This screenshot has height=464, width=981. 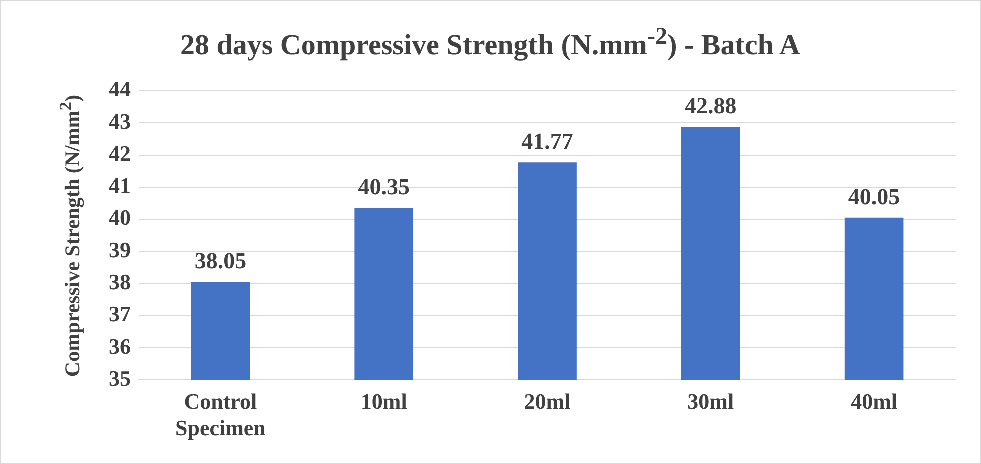 What do you see at coordinates (491, 43) in the screenshot?
I see `chart-title: 28 days Compressive Strength (N.mm$^{-2}$) - Batch A` at bounding box center [491, 43].